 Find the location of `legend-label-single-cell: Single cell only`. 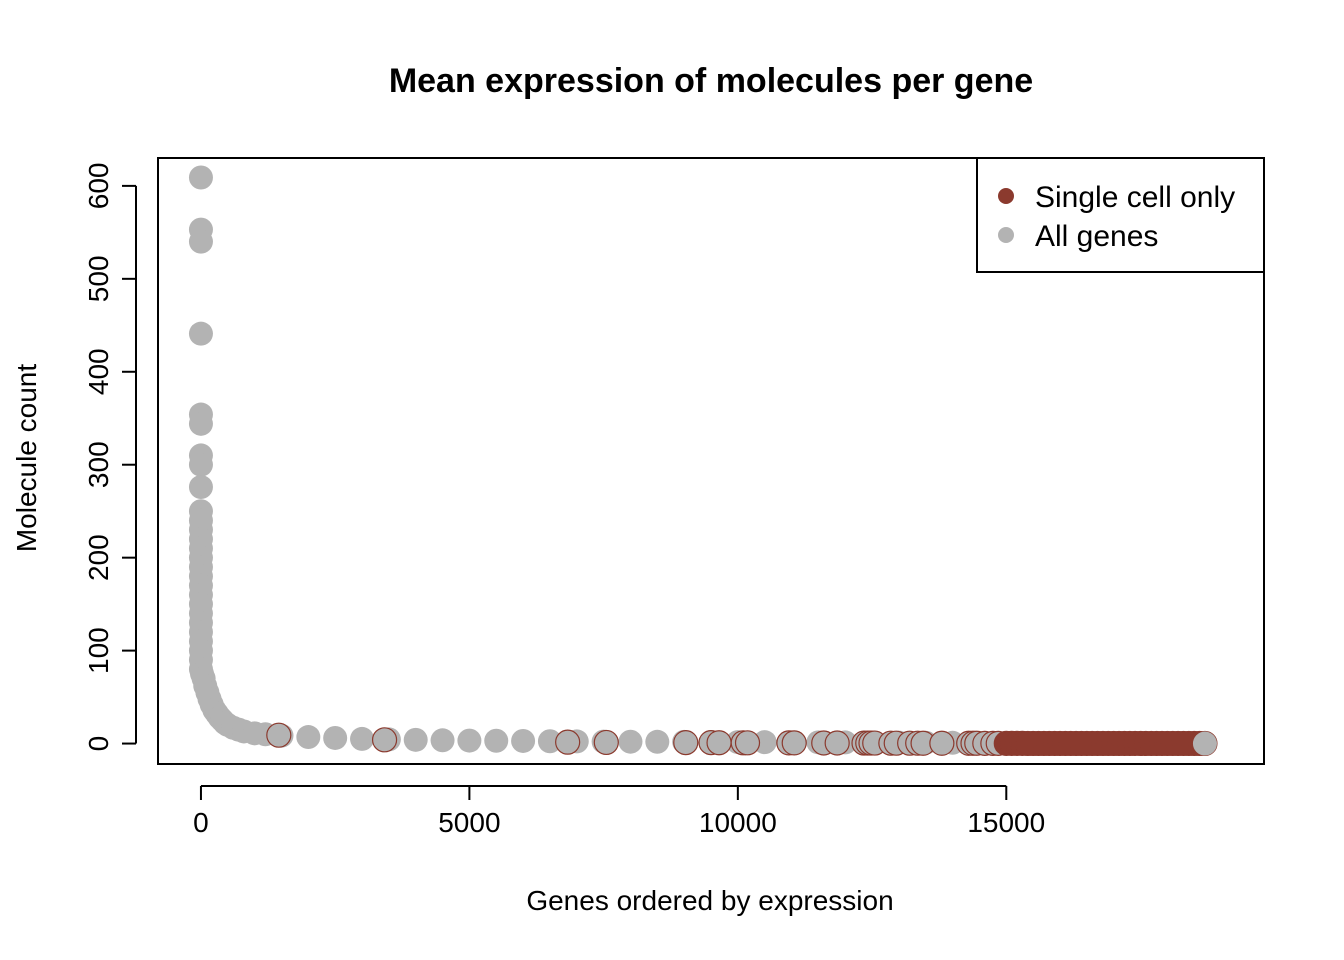

legend-label-single-cell: Single cell only is located at coordinates (1135, 197).